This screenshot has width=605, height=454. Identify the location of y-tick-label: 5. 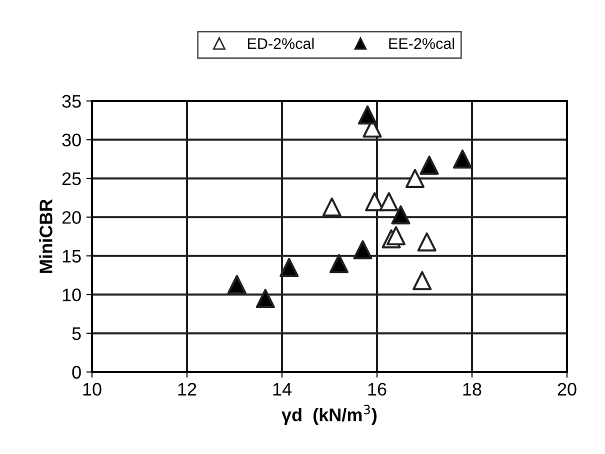
(76, 333).